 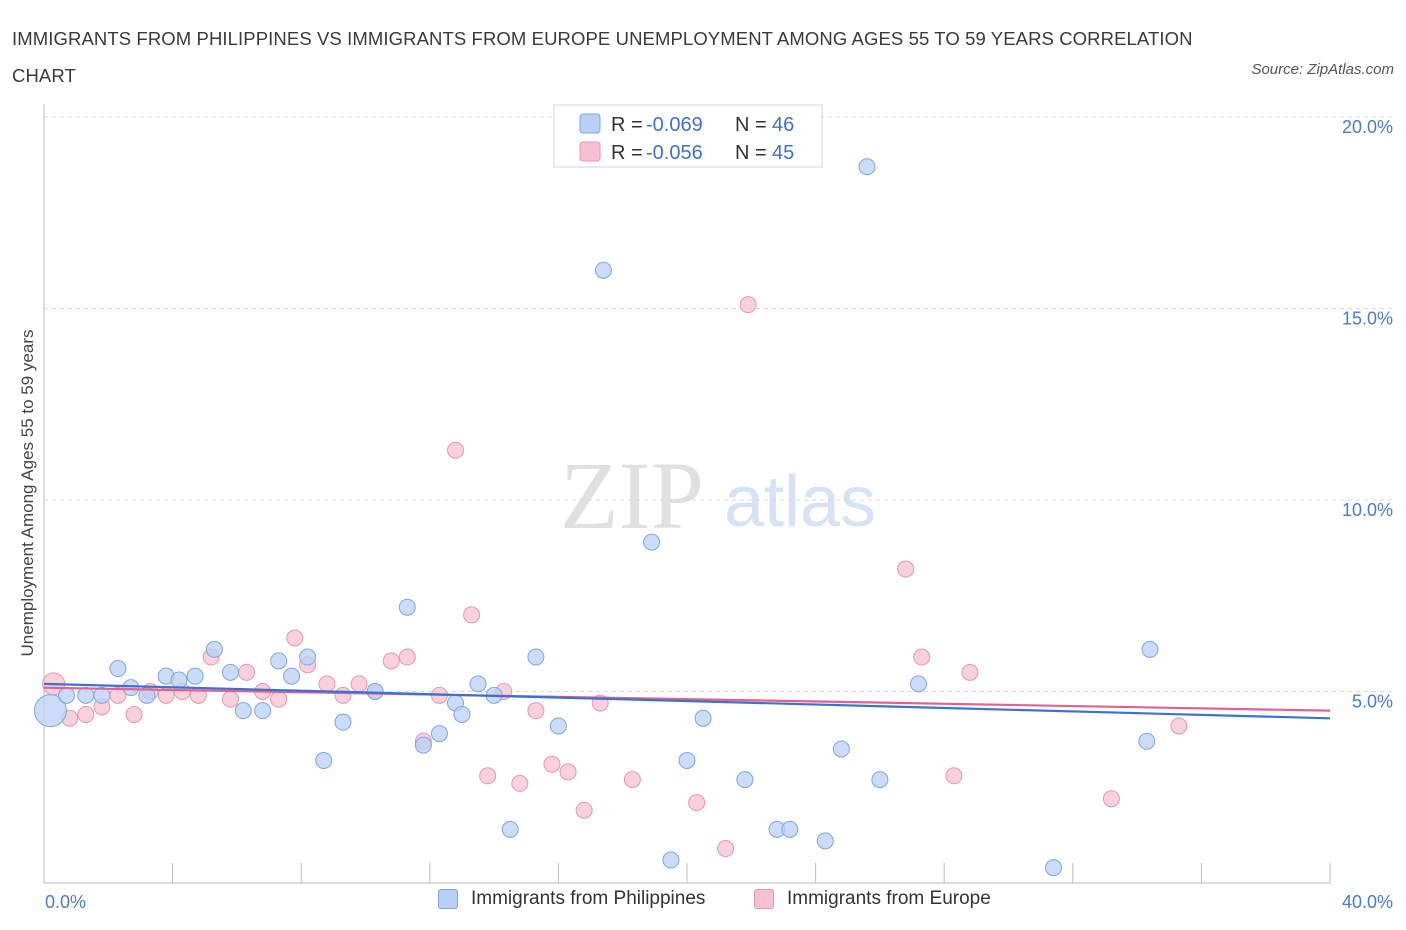 I want to click on legend-swatch-europe, so click(x=590, y=151).